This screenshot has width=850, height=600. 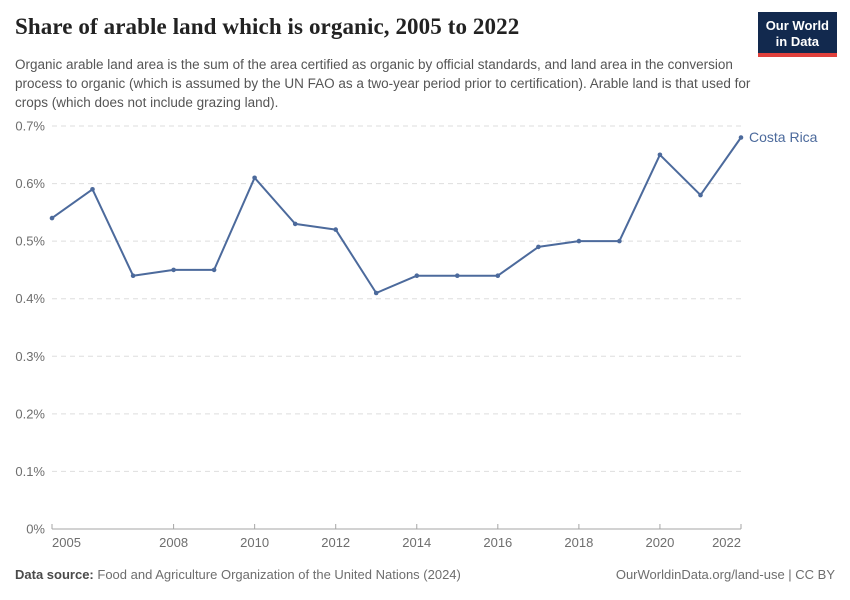 I want to click on y-axis-tick-label: 0.5%, so click(x=30, y=241).